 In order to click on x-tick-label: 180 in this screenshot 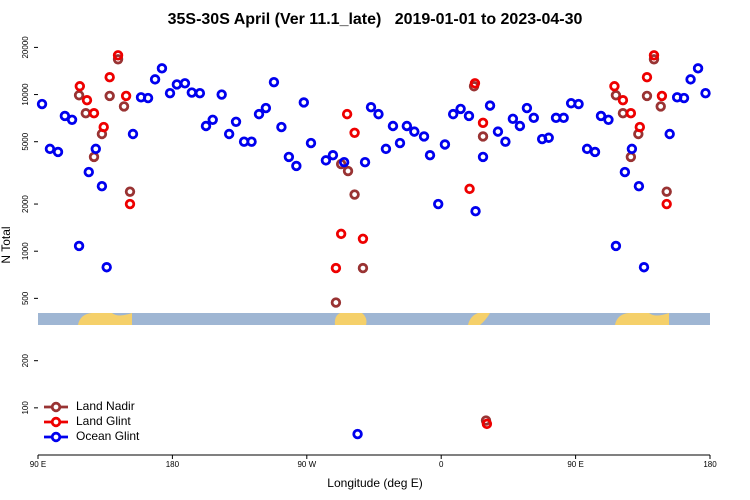, I will do `click(173, 464)`.